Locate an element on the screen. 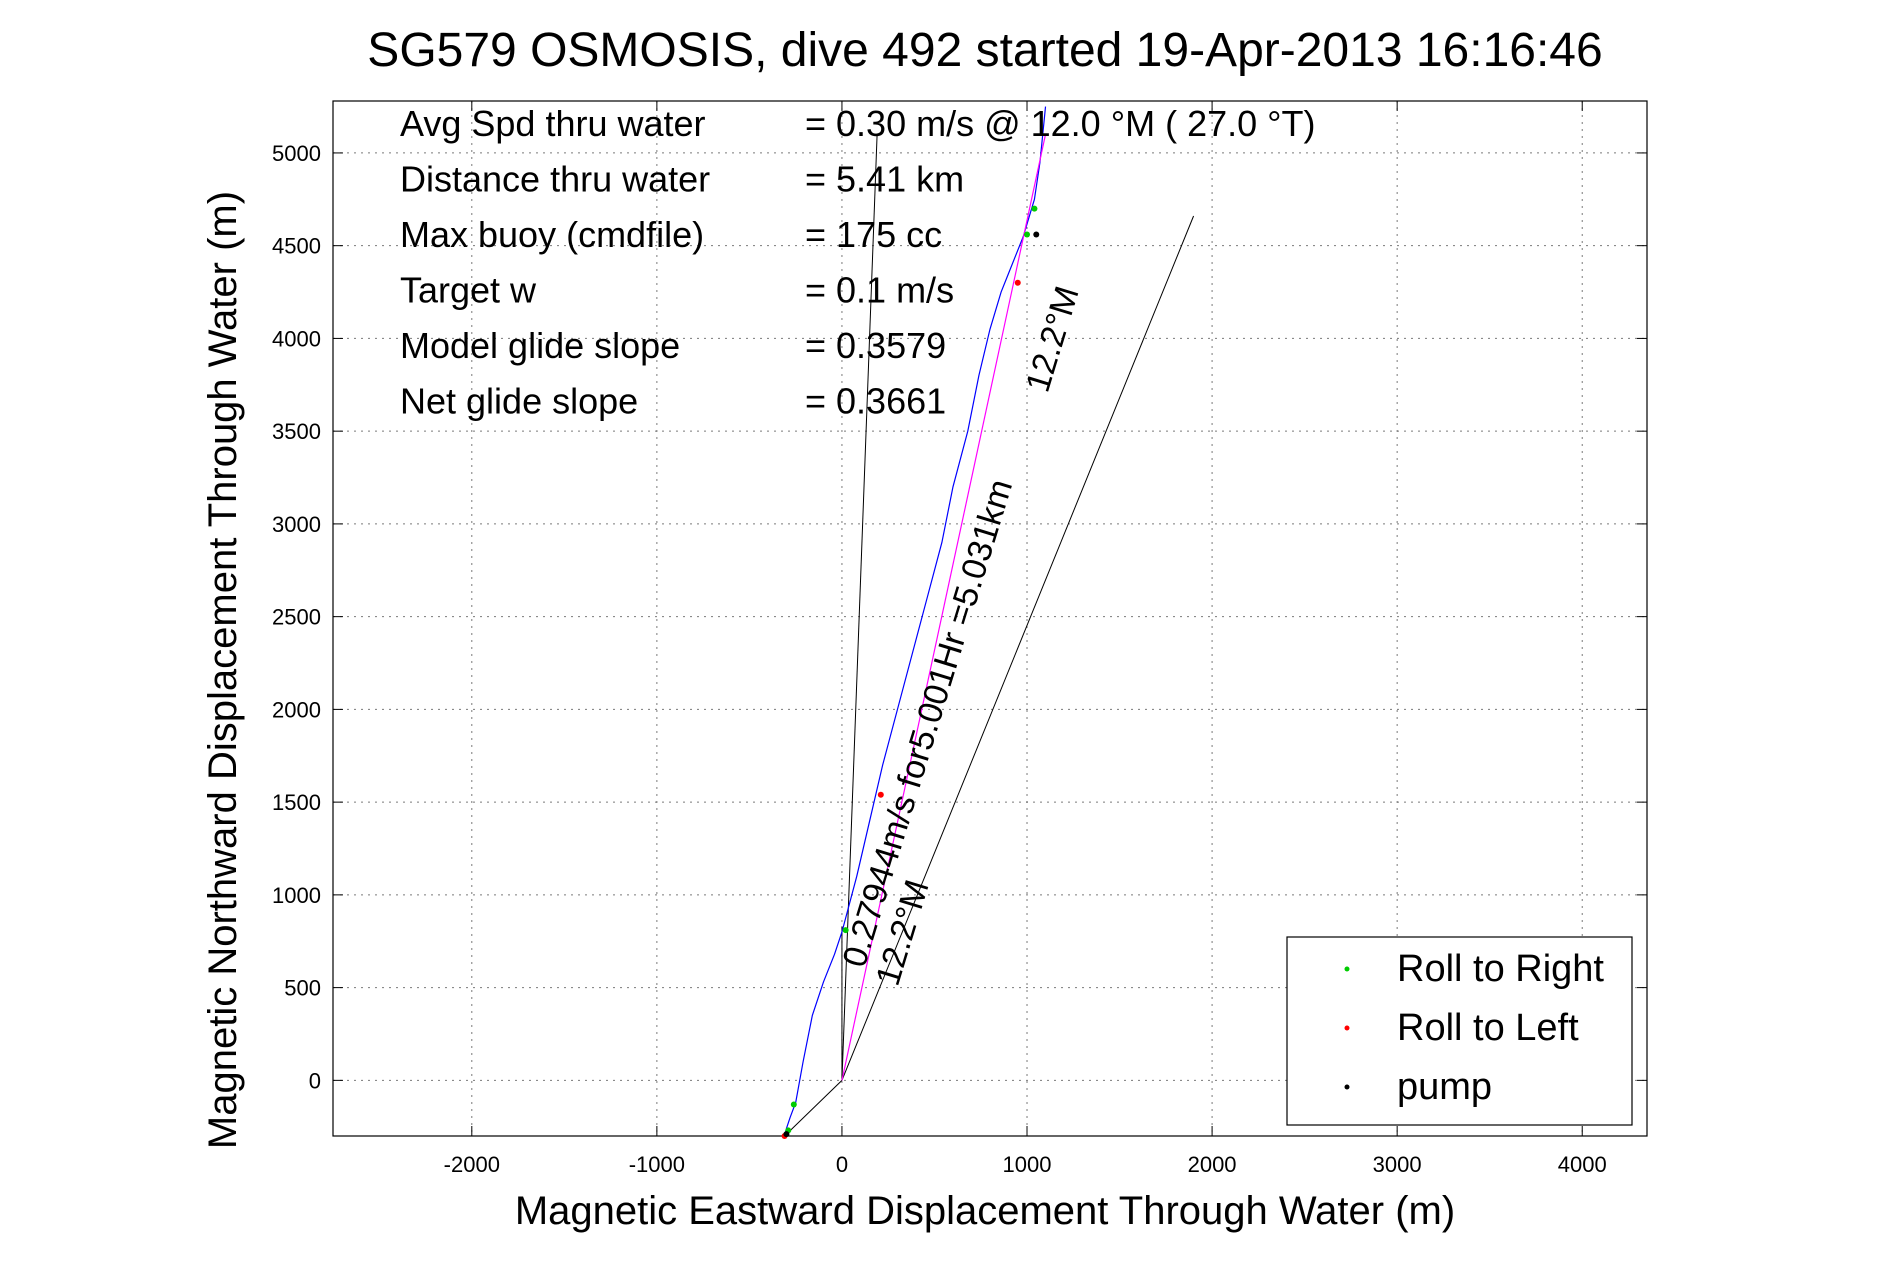 The height and width of the screenshot is (1262, 1891). info-label: Max buoy (cmdfile) is located at coordinates (552, 234).